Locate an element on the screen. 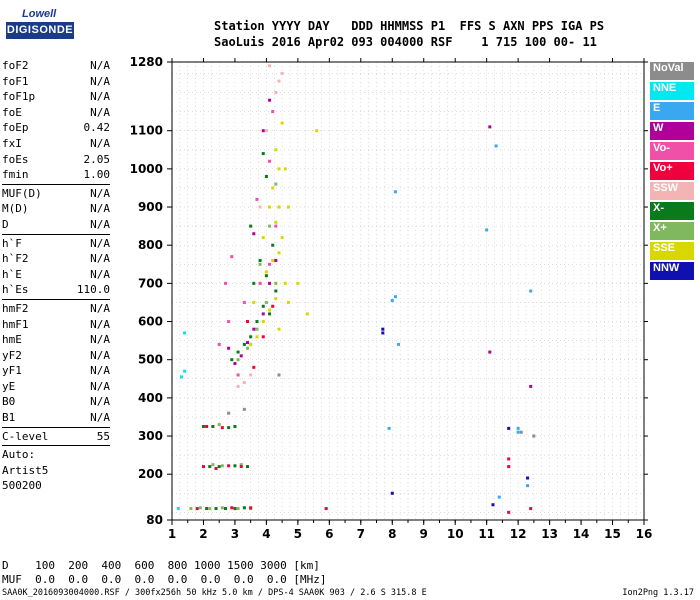 Image resolution: width=700 pixels, height=600 pixels. param-row: hmF1 N/A is located at coordinates (56, 325).